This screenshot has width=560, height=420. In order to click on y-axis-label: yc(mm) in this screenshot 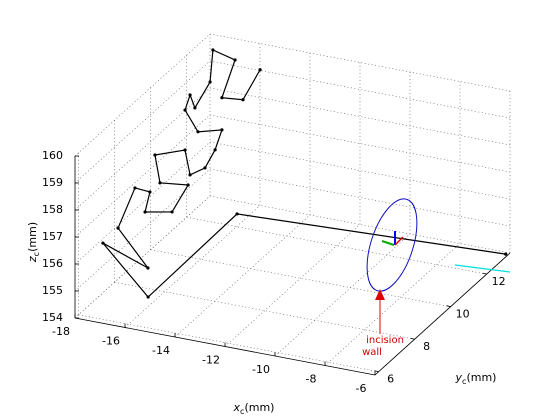, I will do `click(476, 378)`.